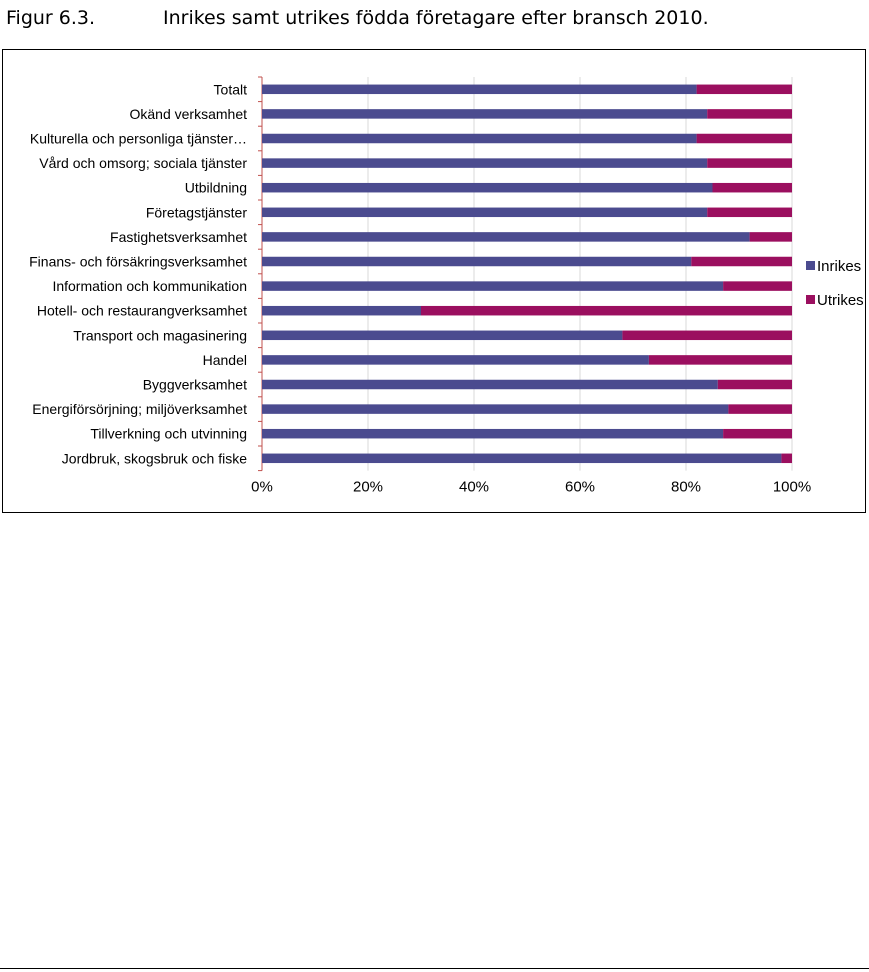 The width and height of the screenshot is (869, 972). Describe the element at coordinates (835, 283) in the screenshot. I see `legend: Inrikes Utrikes` at that location.